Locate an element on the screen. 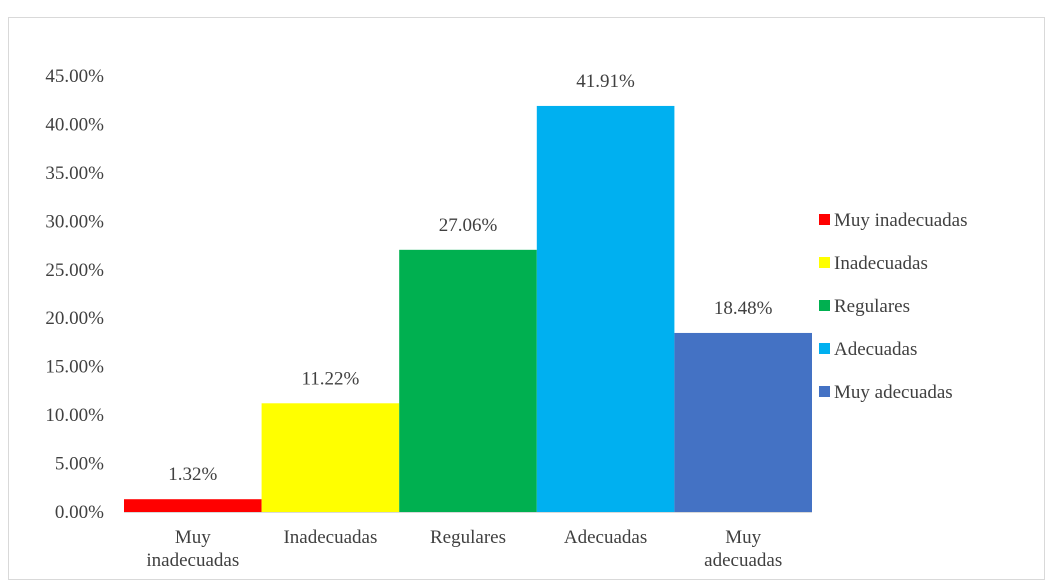 This screenshot has width=1053, height=583. legend-label: Muy adecuadas is located at coordinates (893, 392).